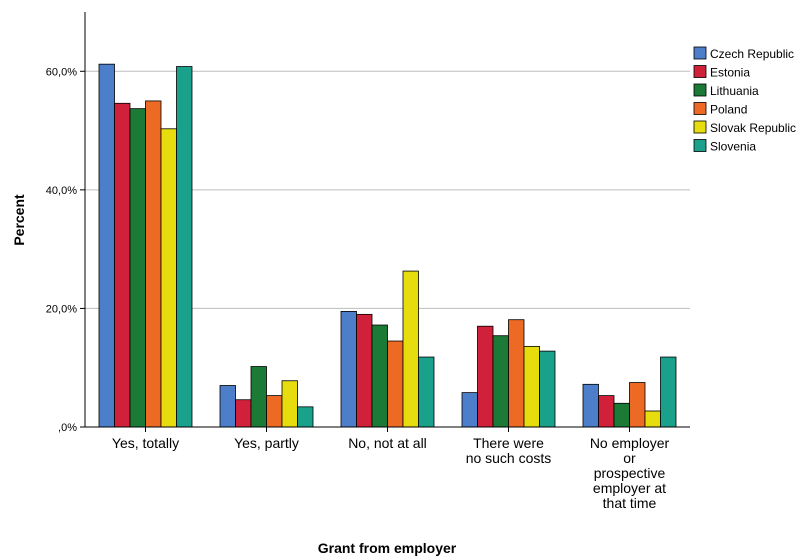 This screenshot has height=557, width=812. Describe the element at coordinates (734, 91) in the screenshot. I see `legend-label: Lithuania` at that location.